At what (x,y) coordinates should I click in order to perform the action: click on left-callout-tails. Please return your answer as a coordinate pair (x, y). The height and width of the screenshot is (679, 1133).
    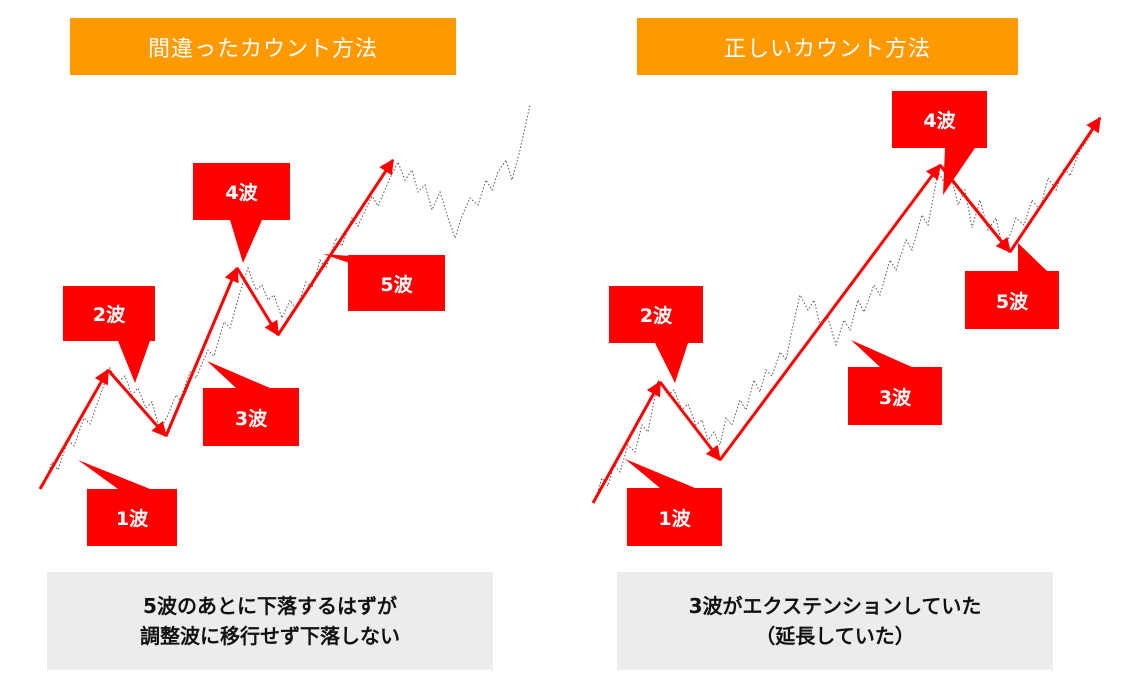
    Looking at the image, I should click on (229, 354).